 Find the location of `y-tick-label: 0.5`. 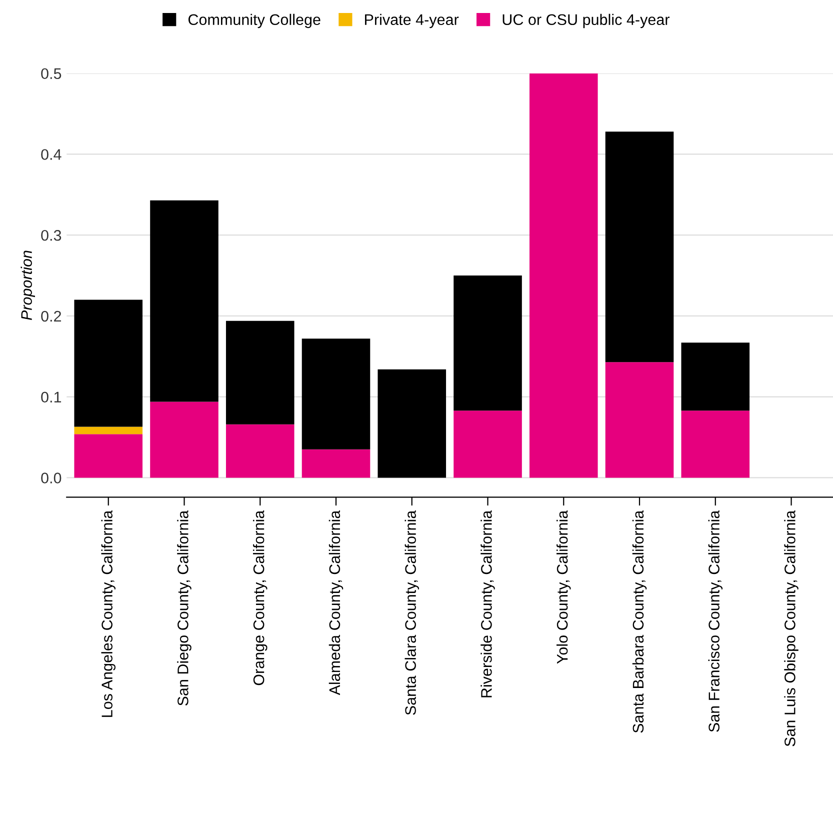

y-tick-label: 0.5 is located at coordinates (51, 74).